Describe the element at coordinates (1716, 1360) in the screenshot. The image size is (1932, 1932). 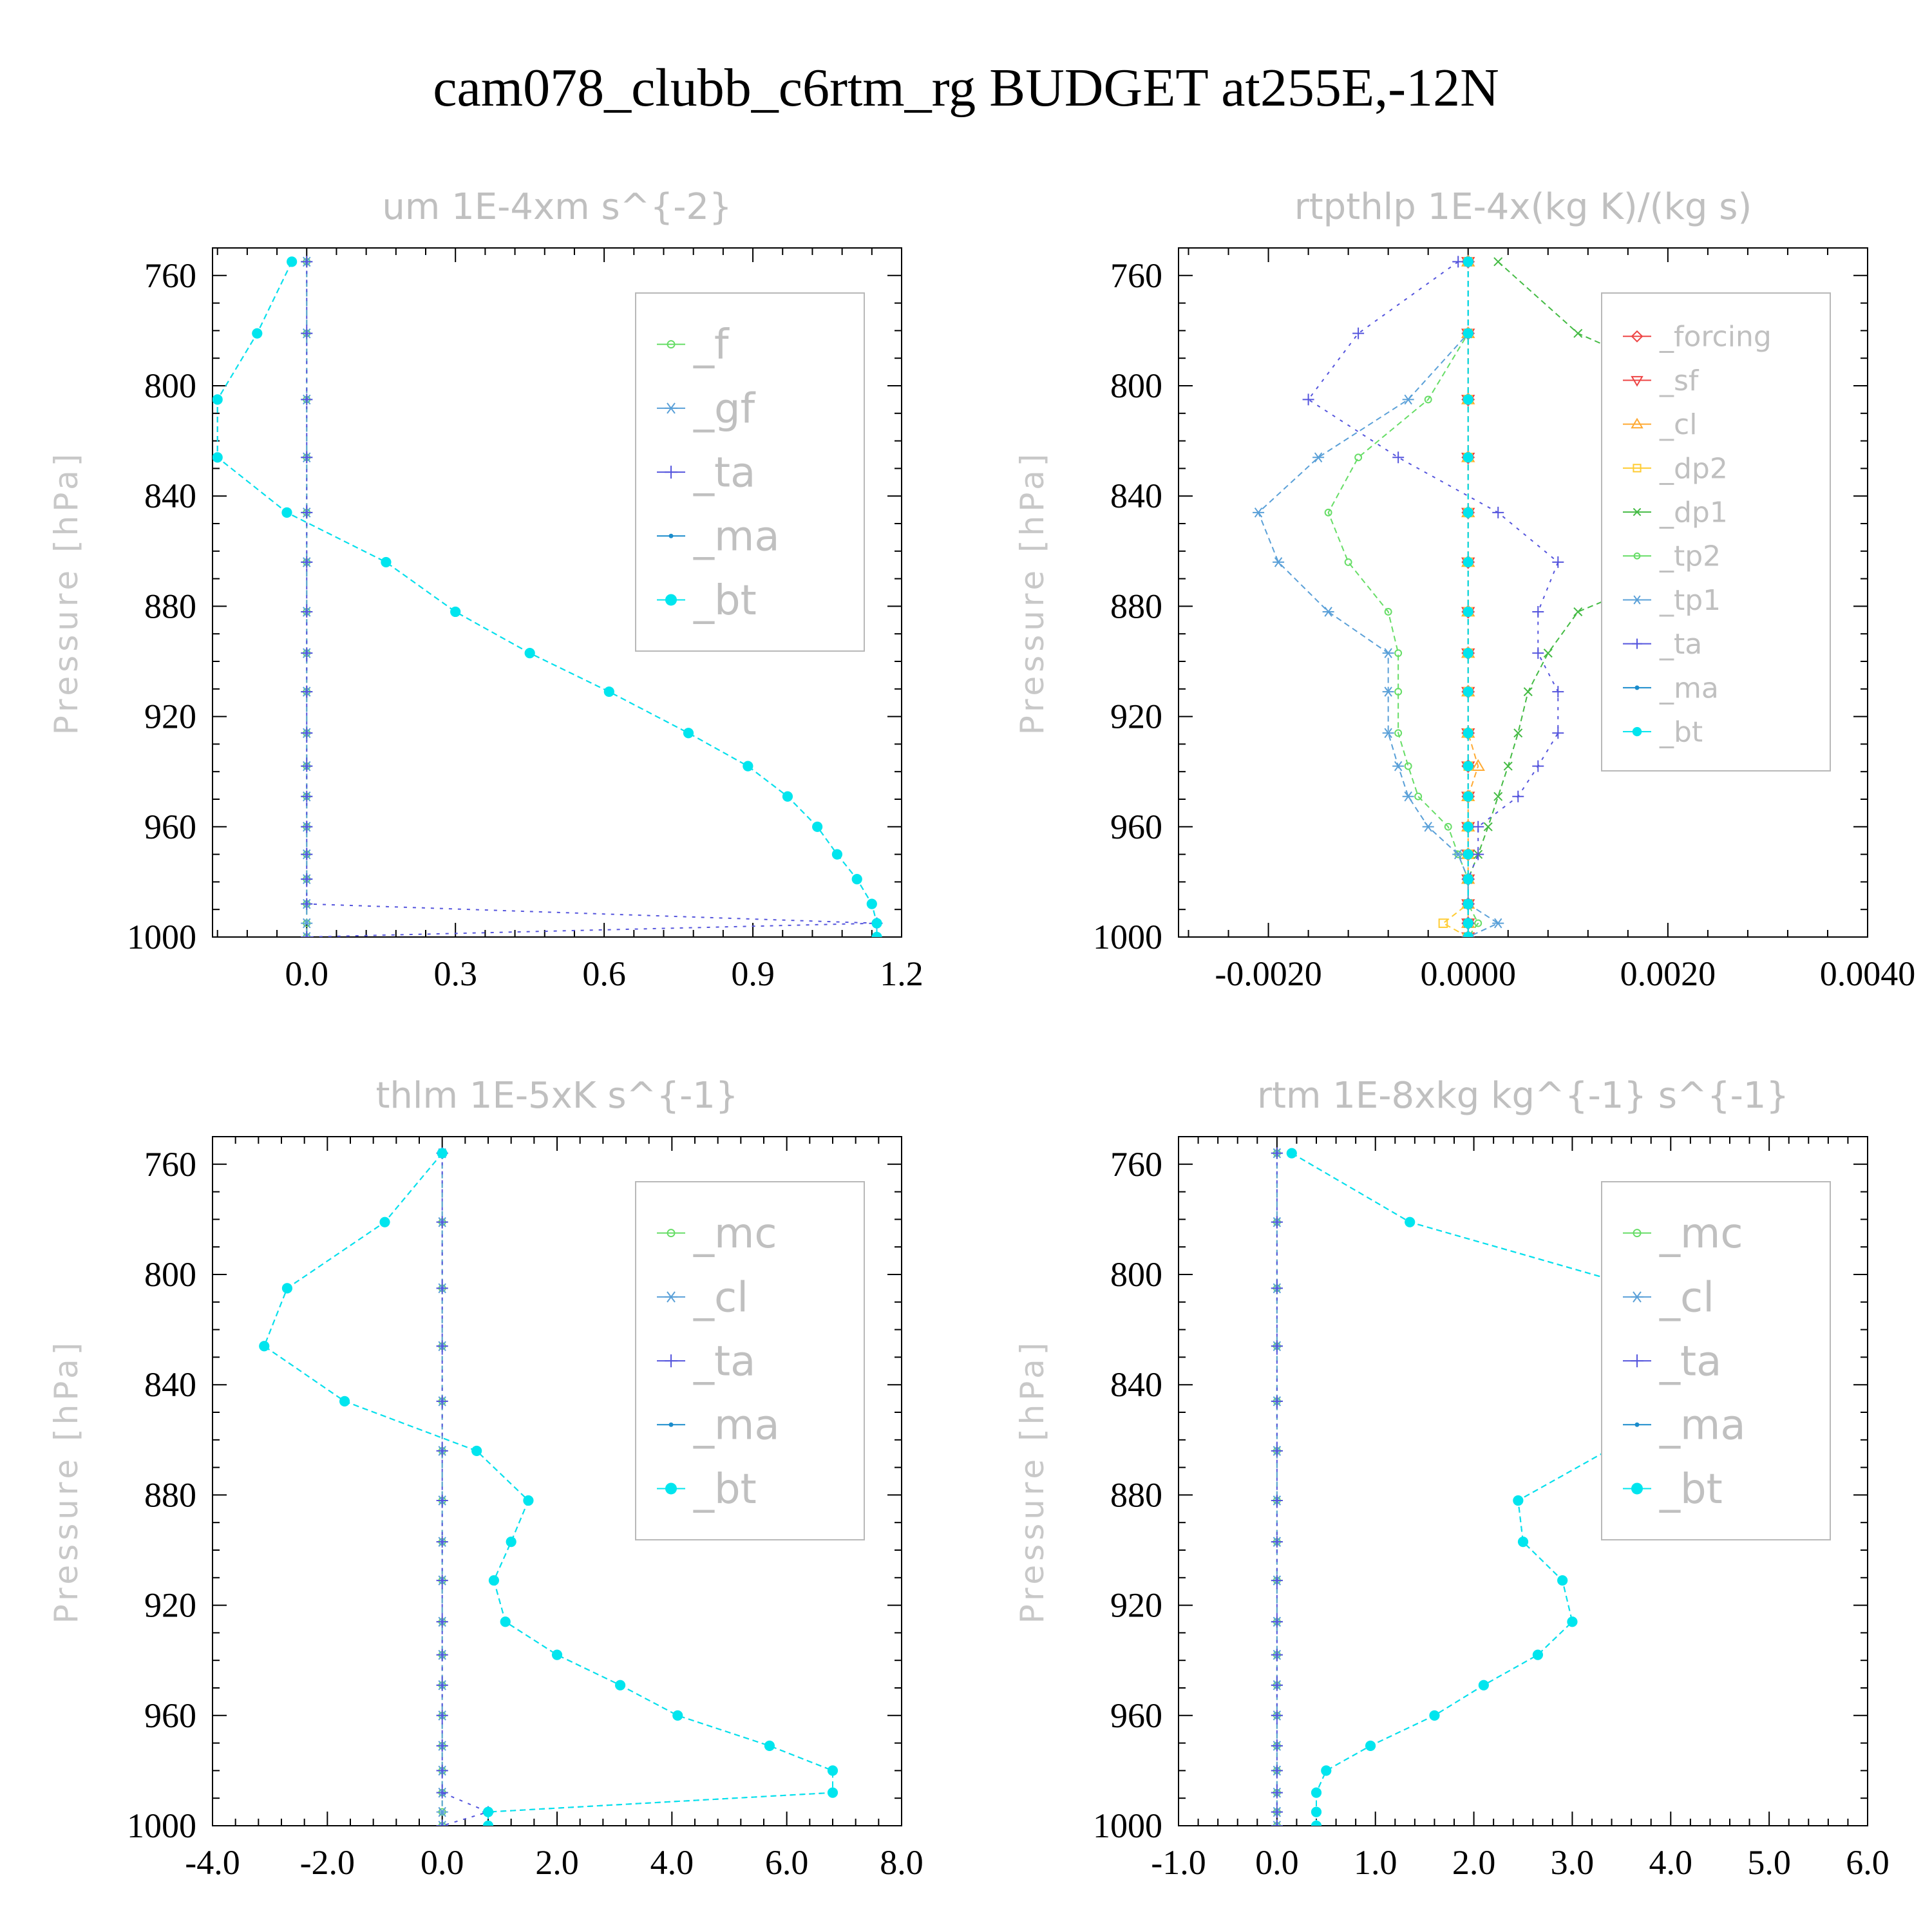
I see `legend: _mc _cl _ta _ma _bt` at that location.